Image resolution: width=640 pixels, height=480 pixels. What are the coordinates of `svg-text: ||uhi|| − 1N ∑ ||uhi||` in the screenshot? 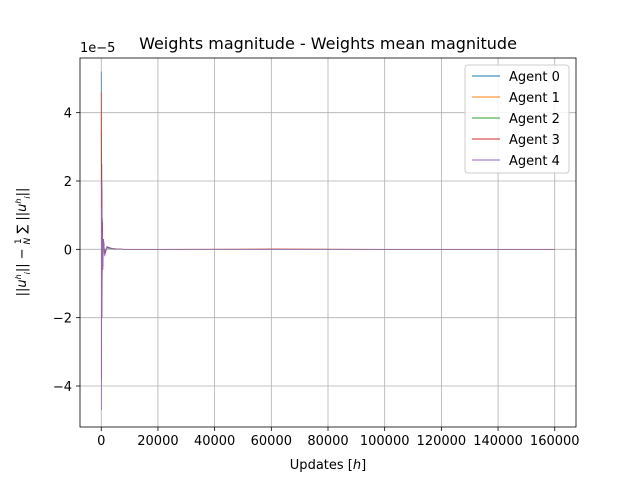 It's located at (23, 242).